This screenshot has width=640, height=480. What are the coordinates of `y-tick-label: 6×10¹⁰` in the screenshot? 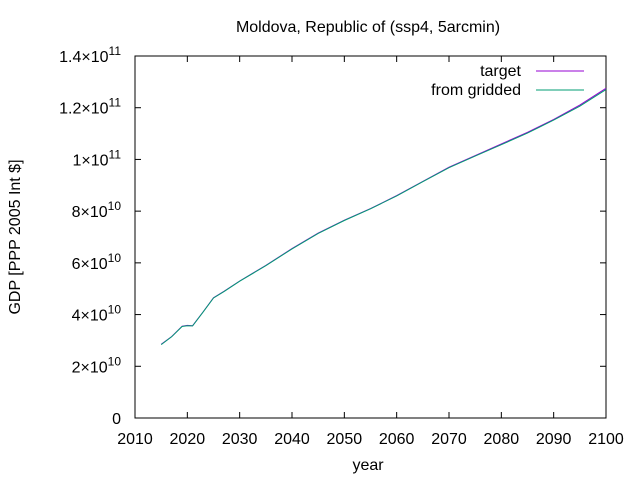 It's located at (97, 262).